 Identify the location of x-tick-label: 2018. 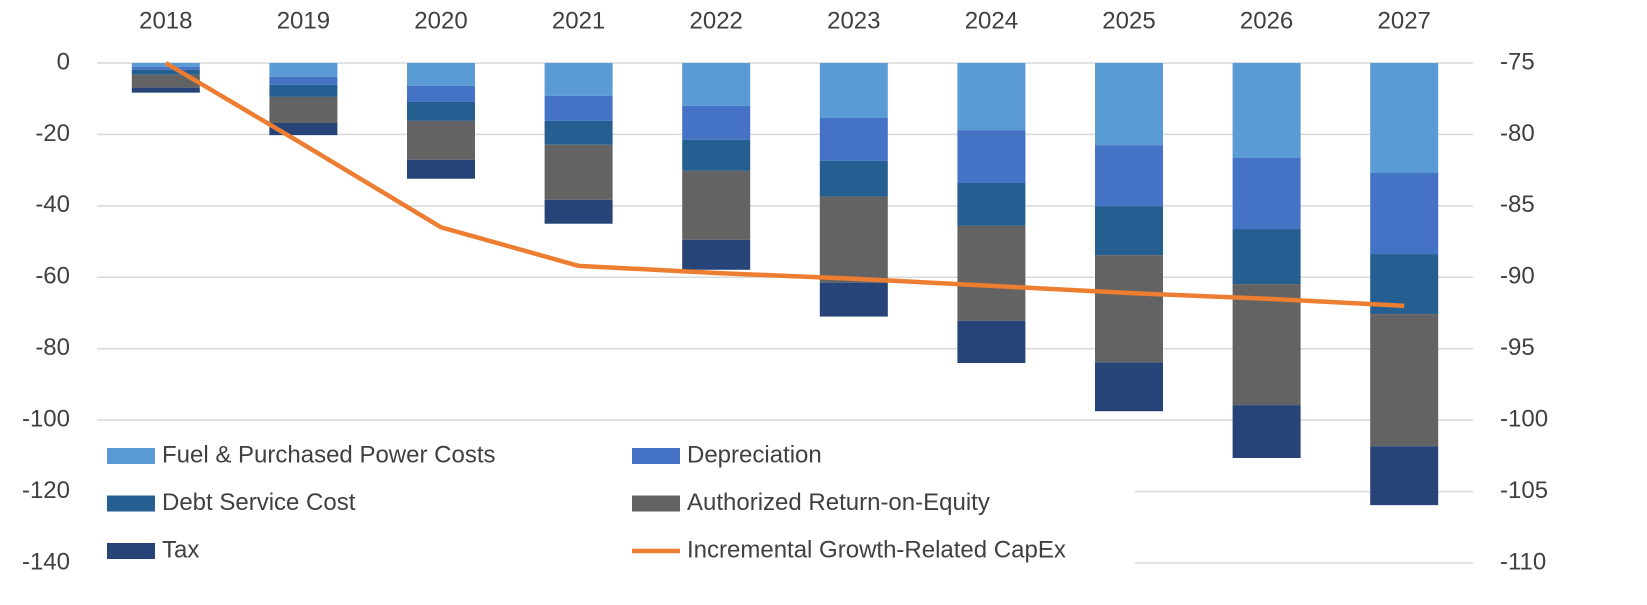
(165, 20).